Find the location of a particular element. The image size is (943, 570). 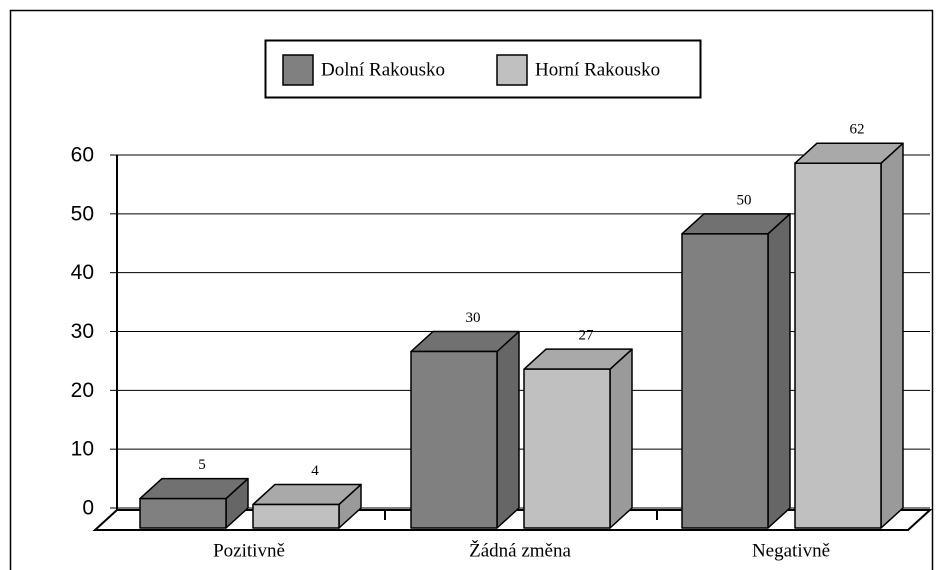

y-tick-label: 60 is located at coordinates (82, 155).